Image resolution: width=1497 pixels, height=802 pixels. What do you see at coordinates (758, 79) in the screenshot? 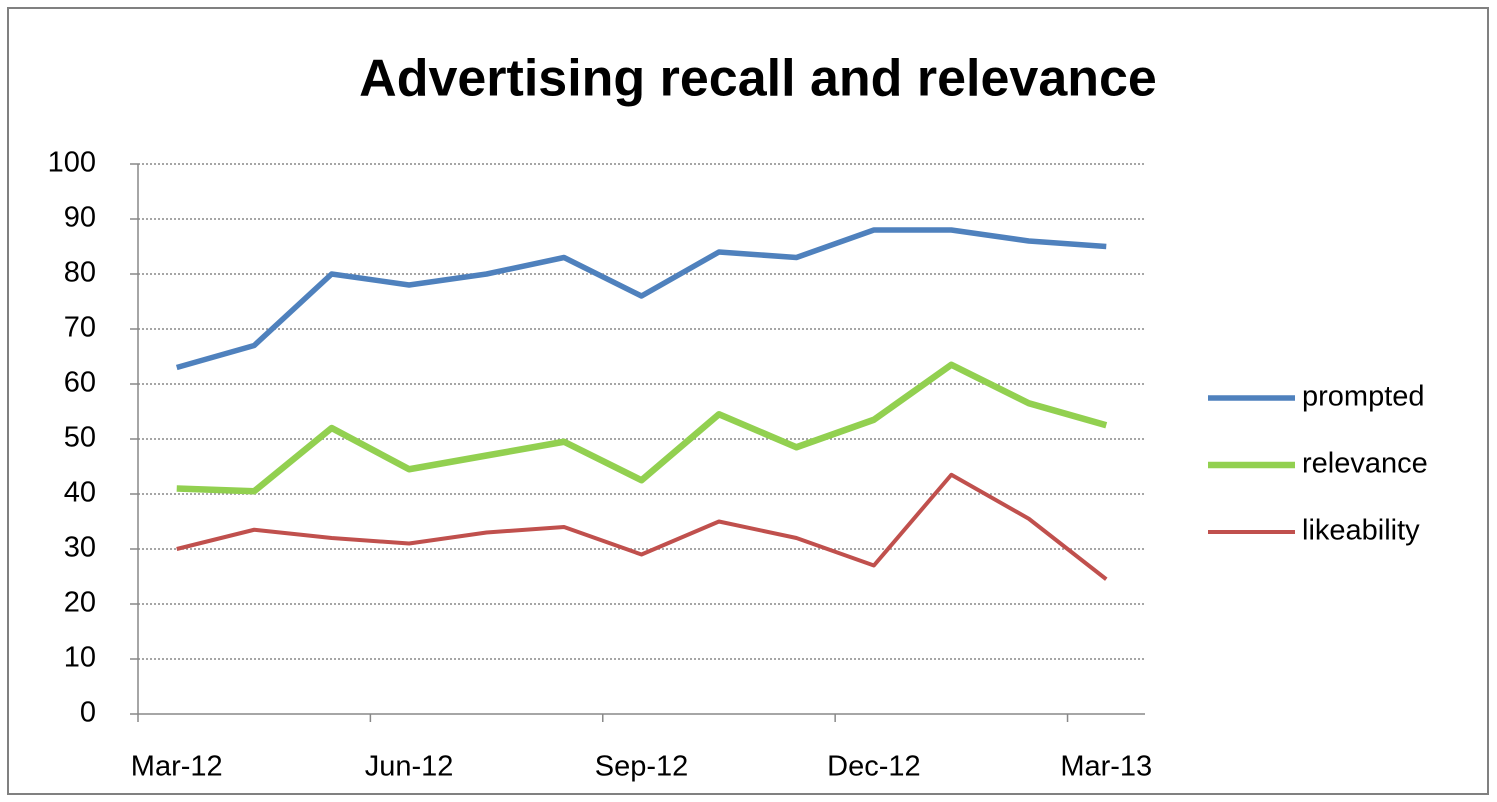
I see `chart-title: Advertising recall and relevance` at bounding box center [758, 79].